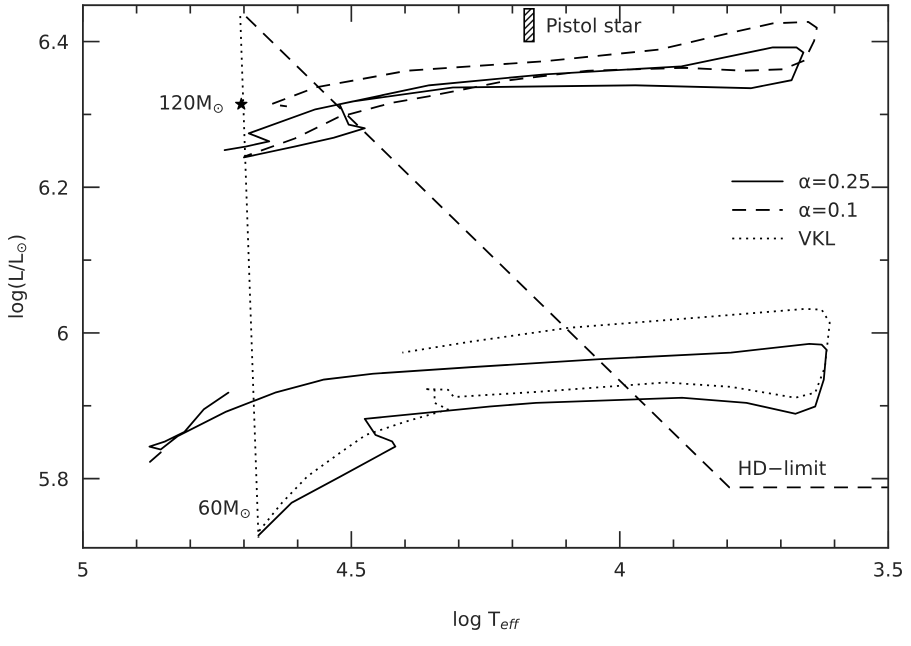  What do you see at coordinates (54, 479) in the screenshot?
I see `y-tick-label: 5.8` at bounding box center [54, 479].